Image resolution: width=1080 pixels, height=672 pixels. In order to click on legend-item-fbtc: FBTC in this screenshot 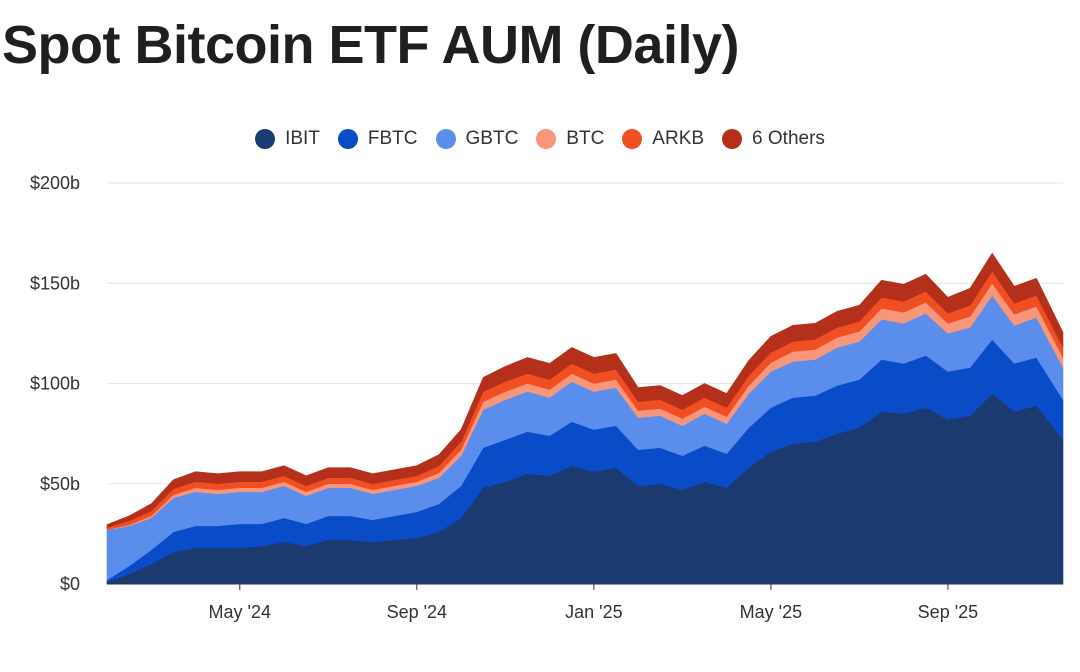, I will do `click(377, 139)`.